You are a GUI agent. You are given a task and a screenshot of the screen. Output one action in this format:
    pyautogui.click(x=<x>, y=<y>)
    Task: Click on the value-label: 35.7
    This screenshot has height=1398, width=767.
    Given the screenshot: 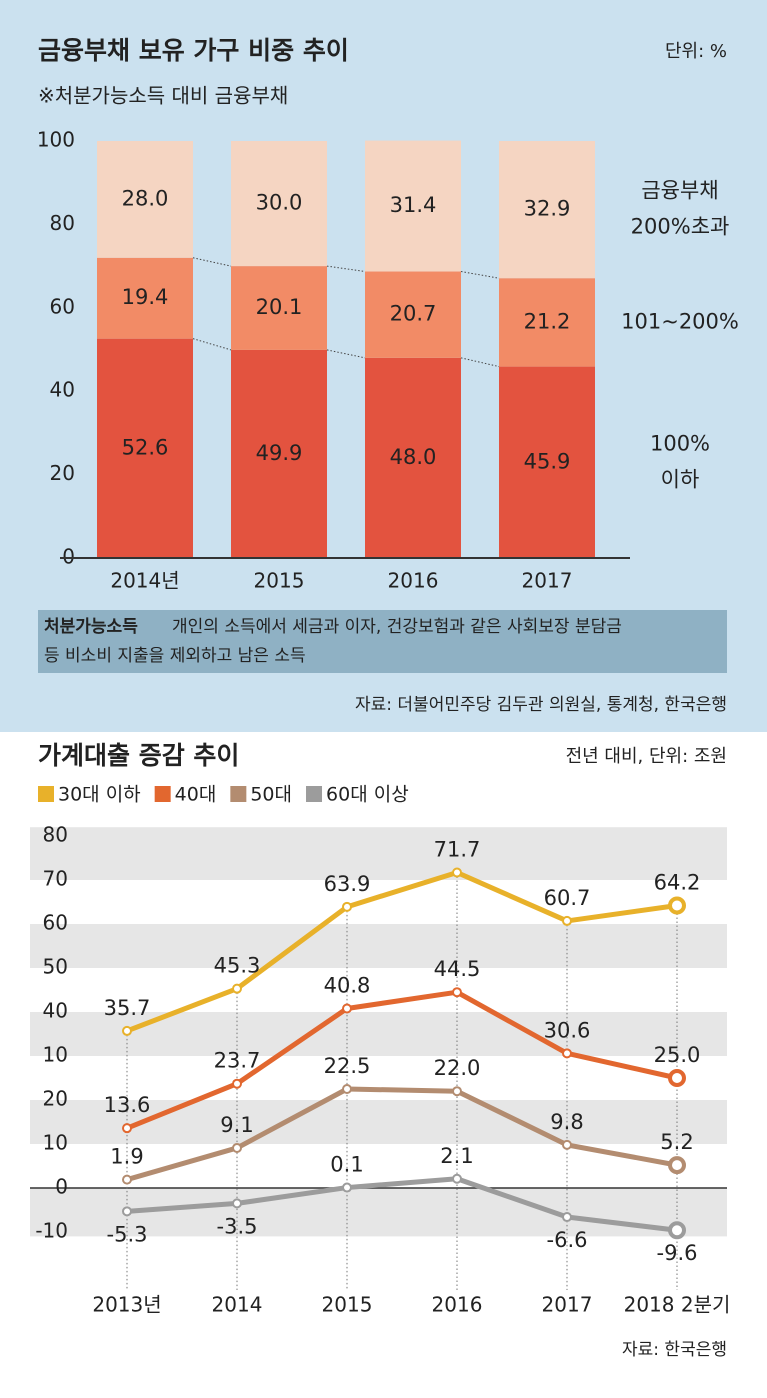 What is the action you would take?
    pyautogui.click(x=127, y=1008)
    